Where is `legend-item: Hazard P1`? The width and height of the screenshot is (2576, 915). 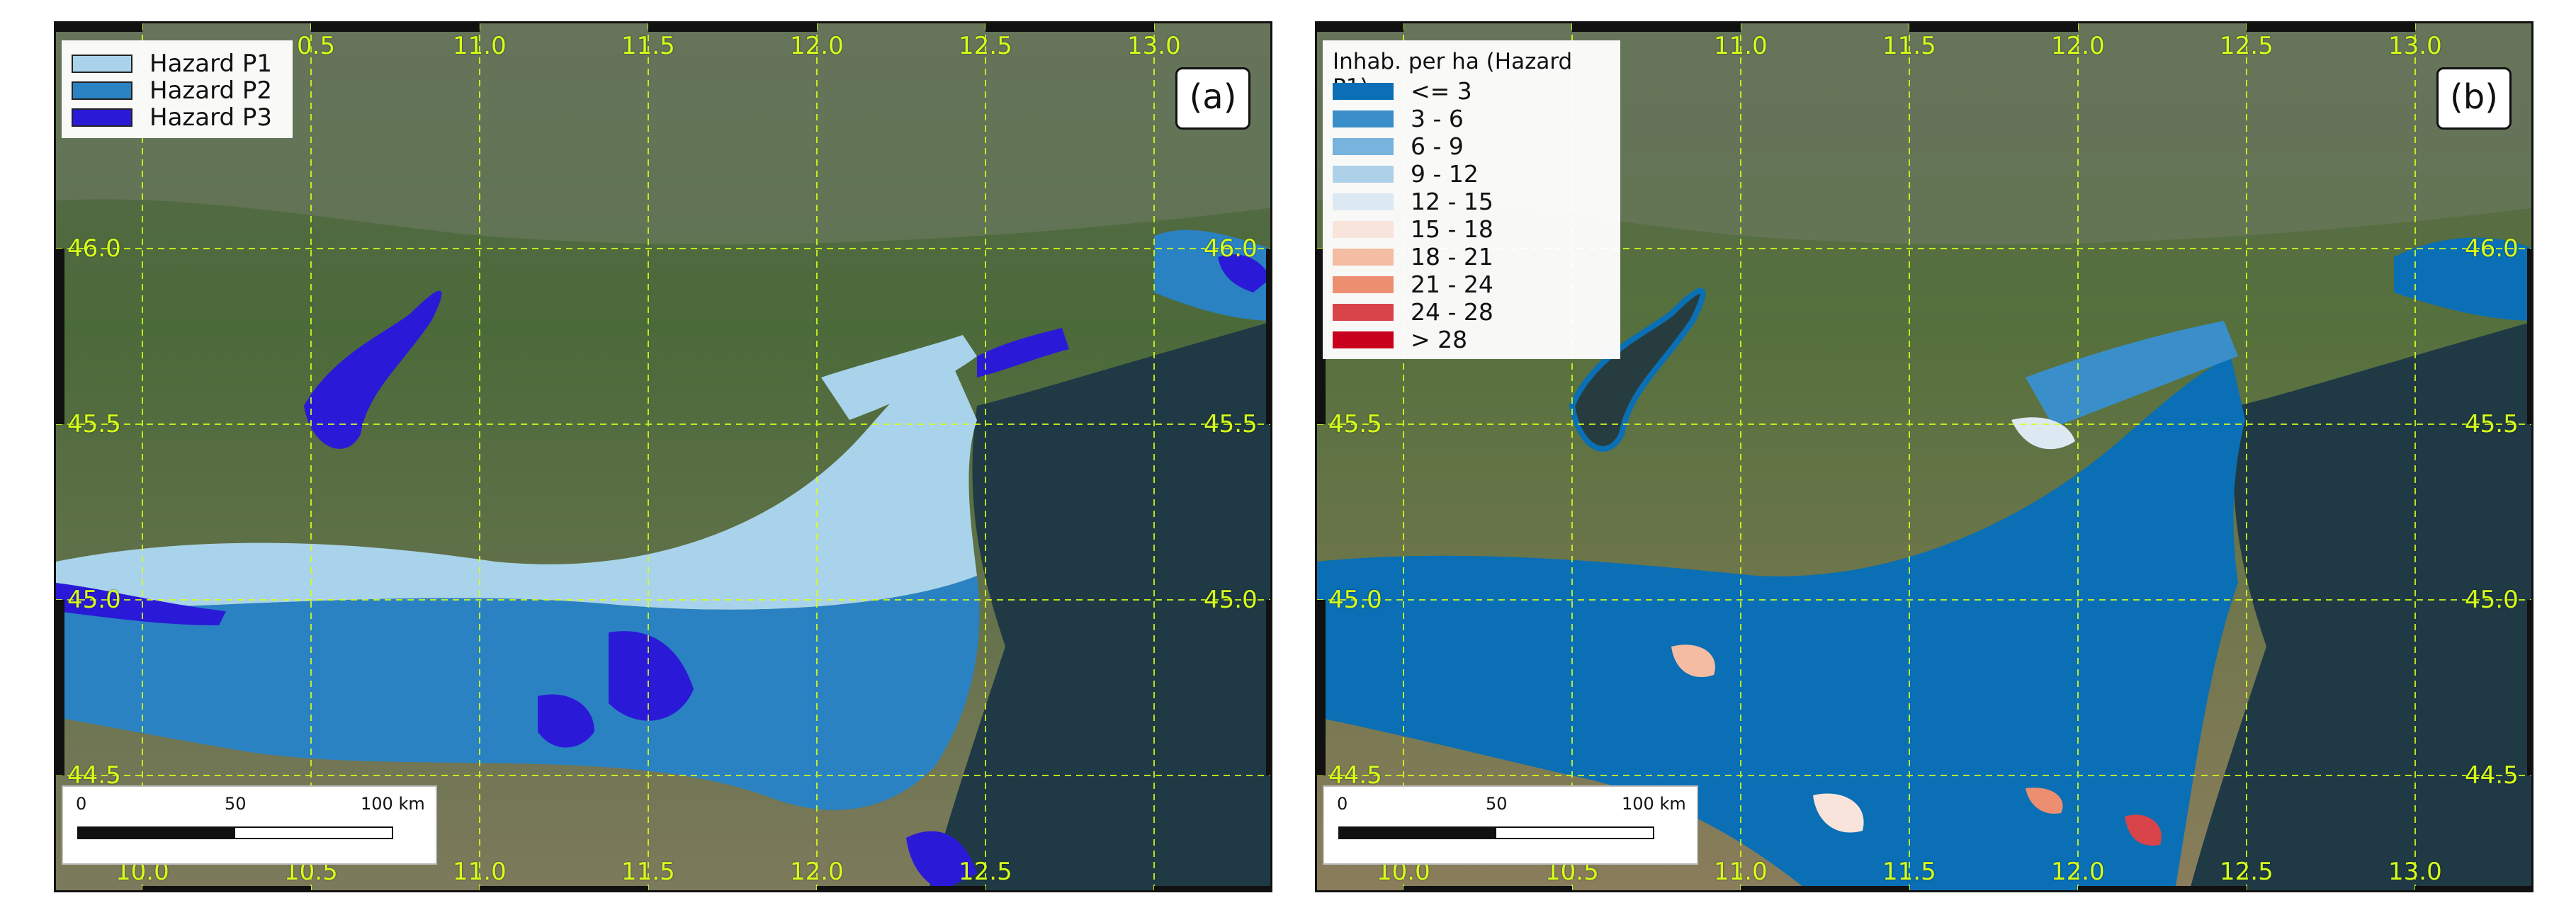 legend-item: Hazard P1 is located at coordinates (177, 64).